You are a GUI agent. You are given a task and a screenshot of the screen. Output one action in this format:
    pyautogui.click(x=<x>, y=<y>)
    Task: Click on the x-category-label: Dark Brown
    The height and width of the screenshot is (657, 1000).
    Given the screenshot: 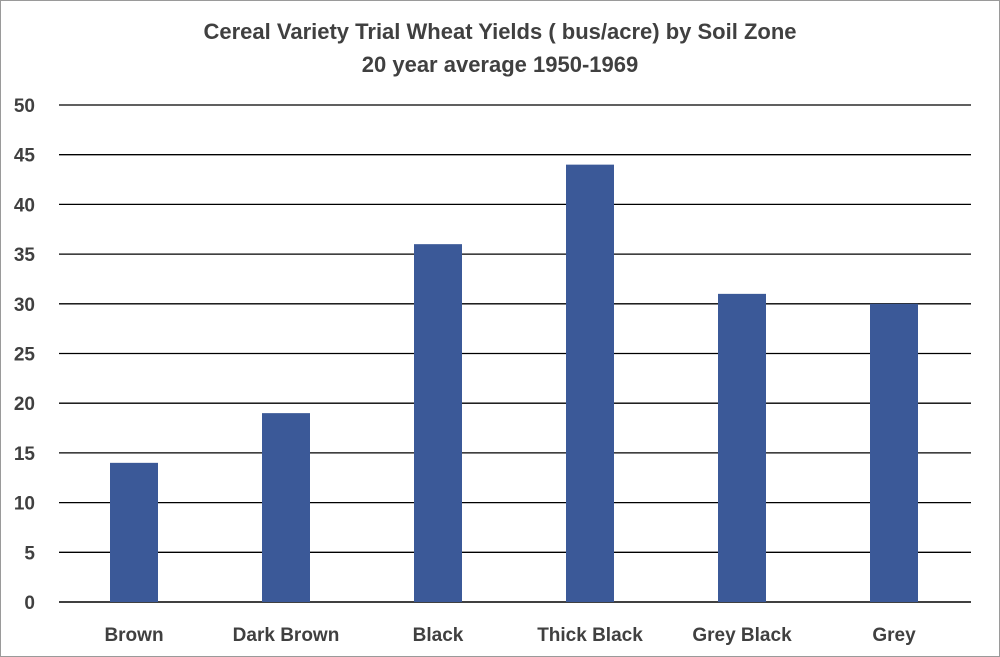 What is the action you would take?
    pyautogui.click(x=286, y=635)
    